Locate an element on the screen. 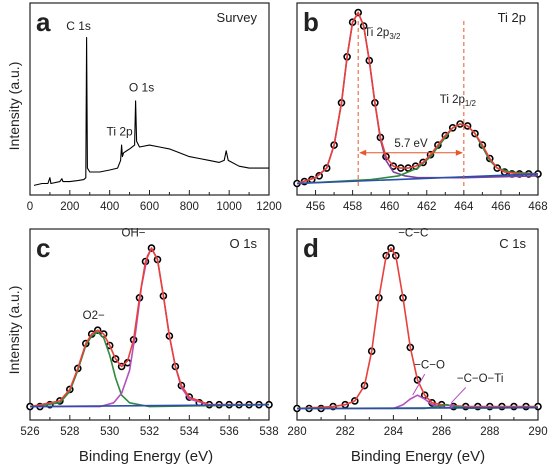  y-axis-label-bottom: Intensity (a.u.) is located at coordinates (14, 330).